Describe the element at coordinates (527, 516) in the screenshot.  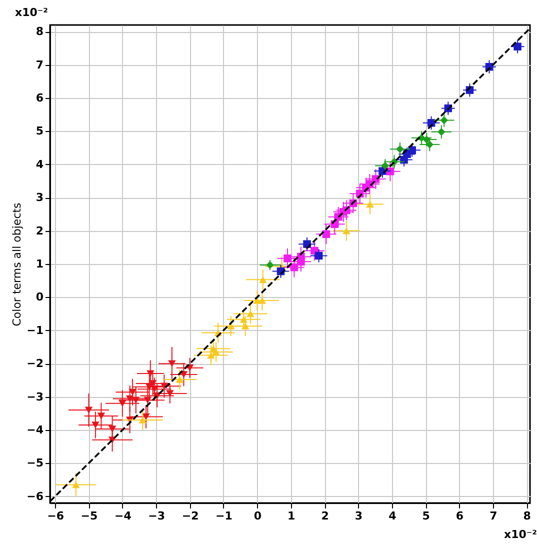
I see `x-tick-label: 8` at that location.